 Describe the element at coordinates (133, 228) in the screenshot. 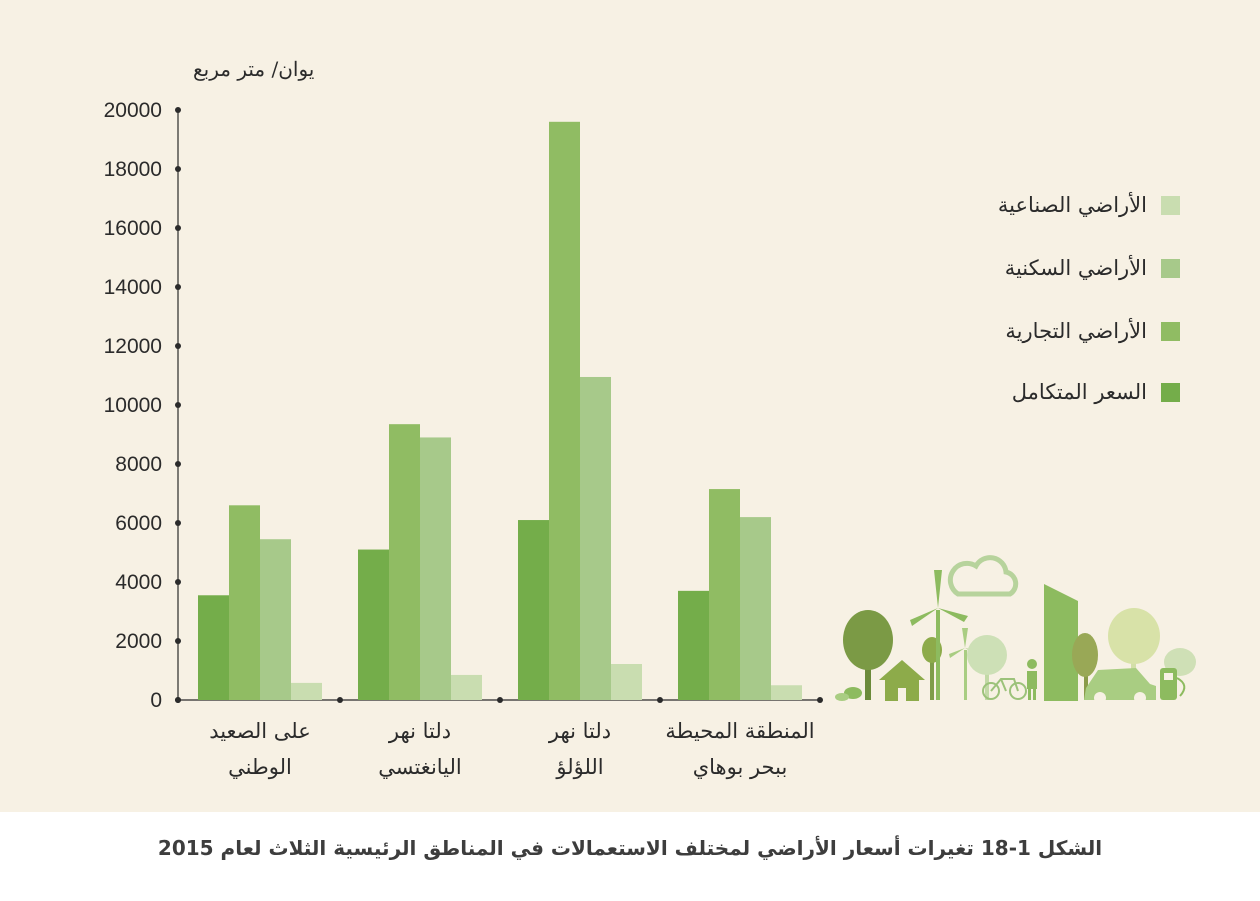

I see `y-tick-label: 16000` at that location.